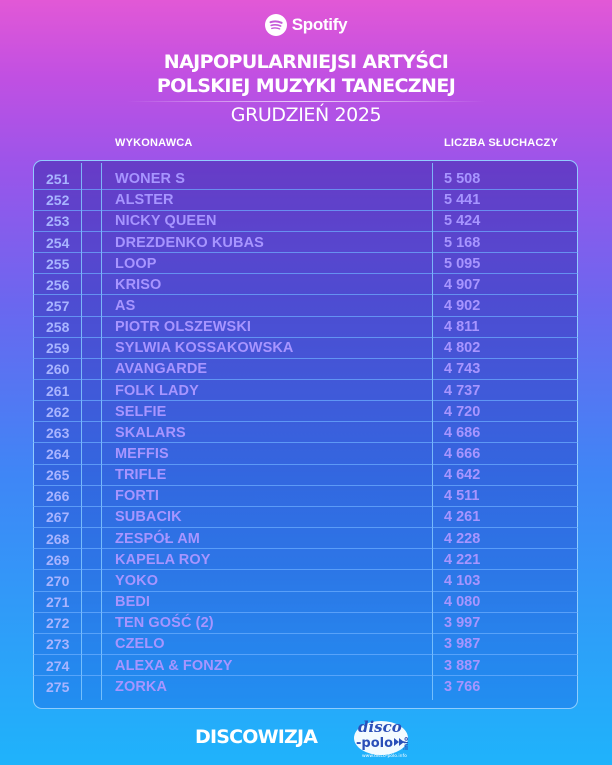 The image size is (612, 765). Describe the element at coordinates (81, 431) in the screenshot. I see `column-divider` at that location.